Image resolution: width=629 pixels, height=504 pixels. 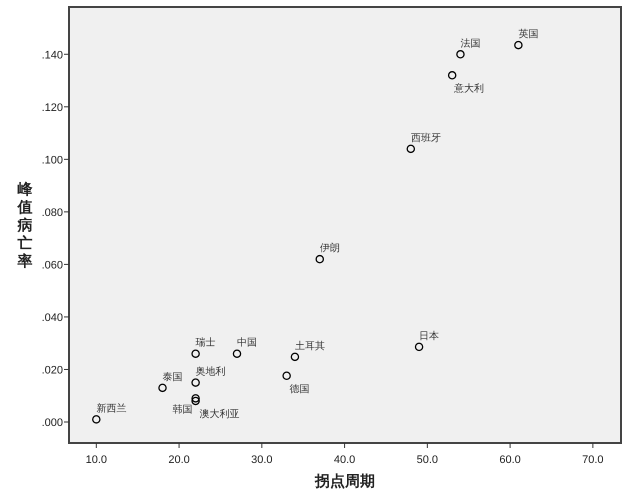 What do you see at coordinates (25, 225) in the screenshot?
I see `y-axis-title: 峰值病亡率` at bounding box center [25, 225].